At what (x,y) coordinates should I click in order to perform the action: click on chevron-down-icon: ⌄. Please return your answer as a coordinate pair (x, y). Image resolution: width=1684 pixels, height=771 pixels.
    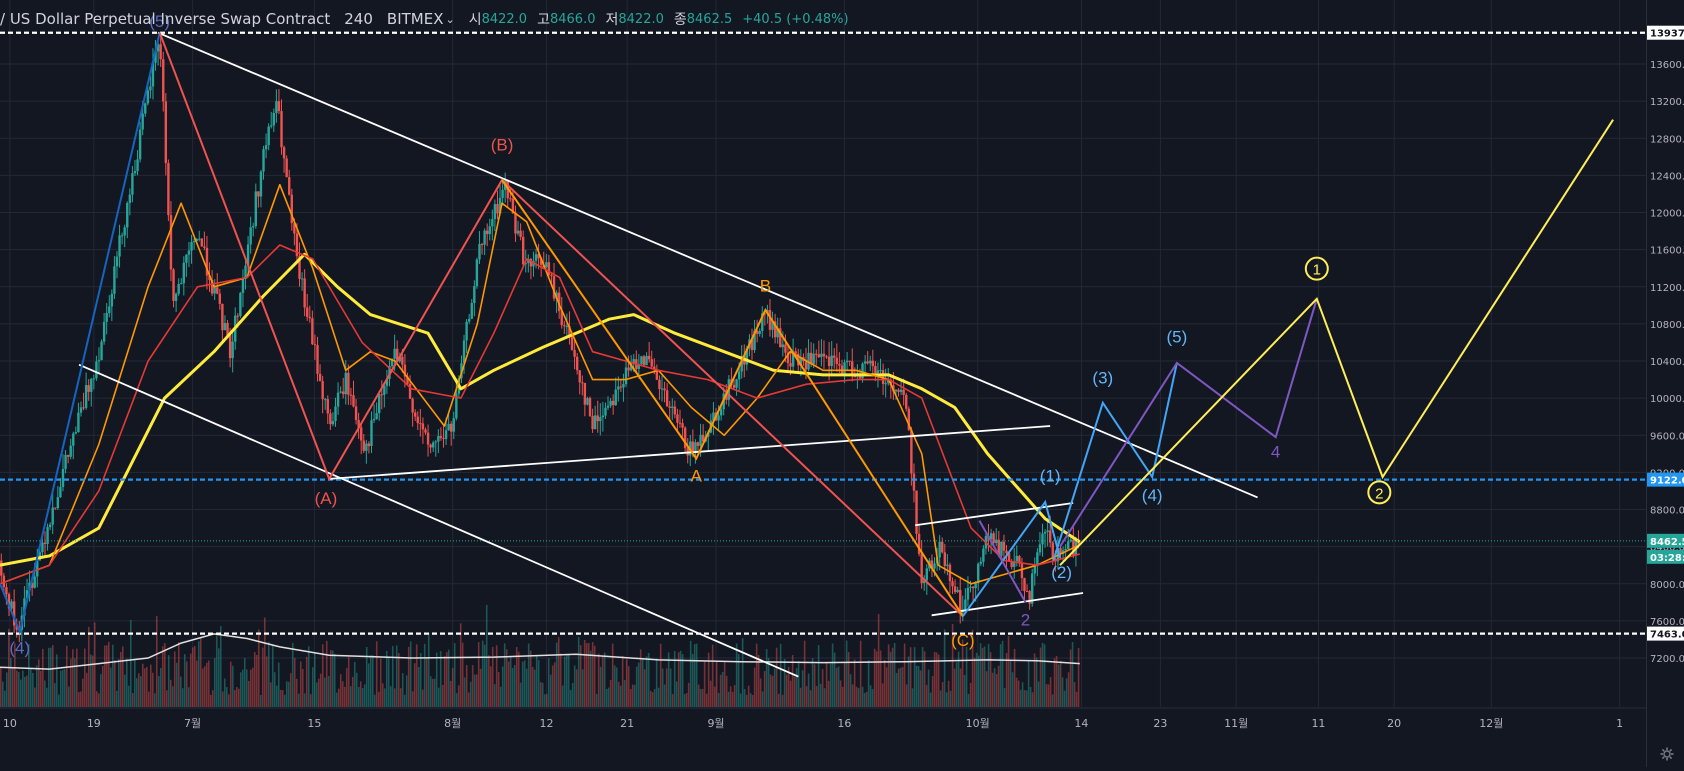
    Looking at the image, I should click on (450, 19).